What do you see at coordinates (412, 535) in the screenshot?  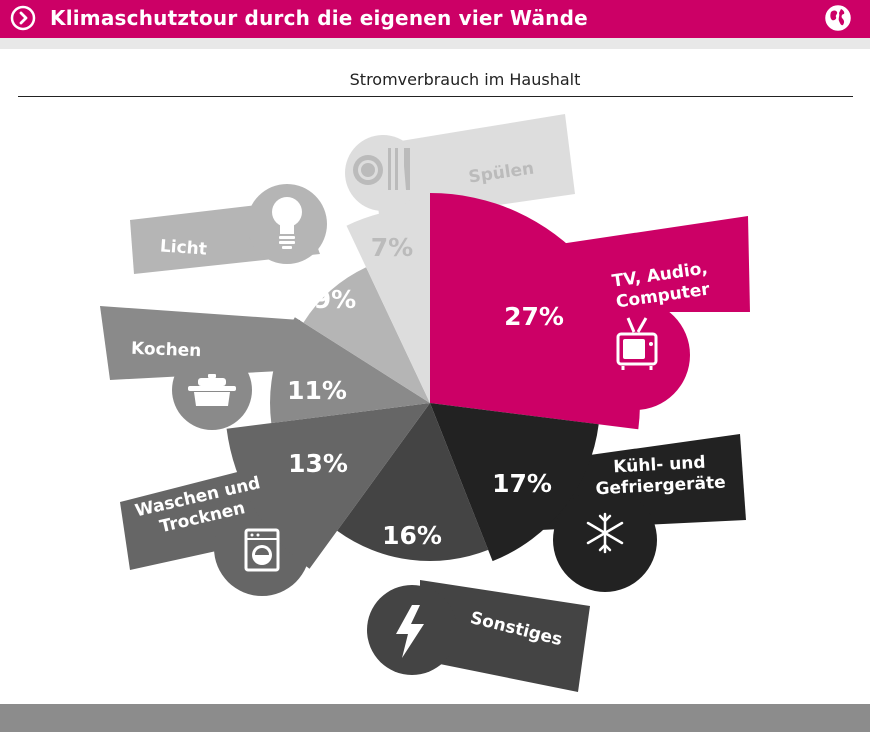 I see `pct-label-sonstiges: 16%` at bounding box center [412, 535].